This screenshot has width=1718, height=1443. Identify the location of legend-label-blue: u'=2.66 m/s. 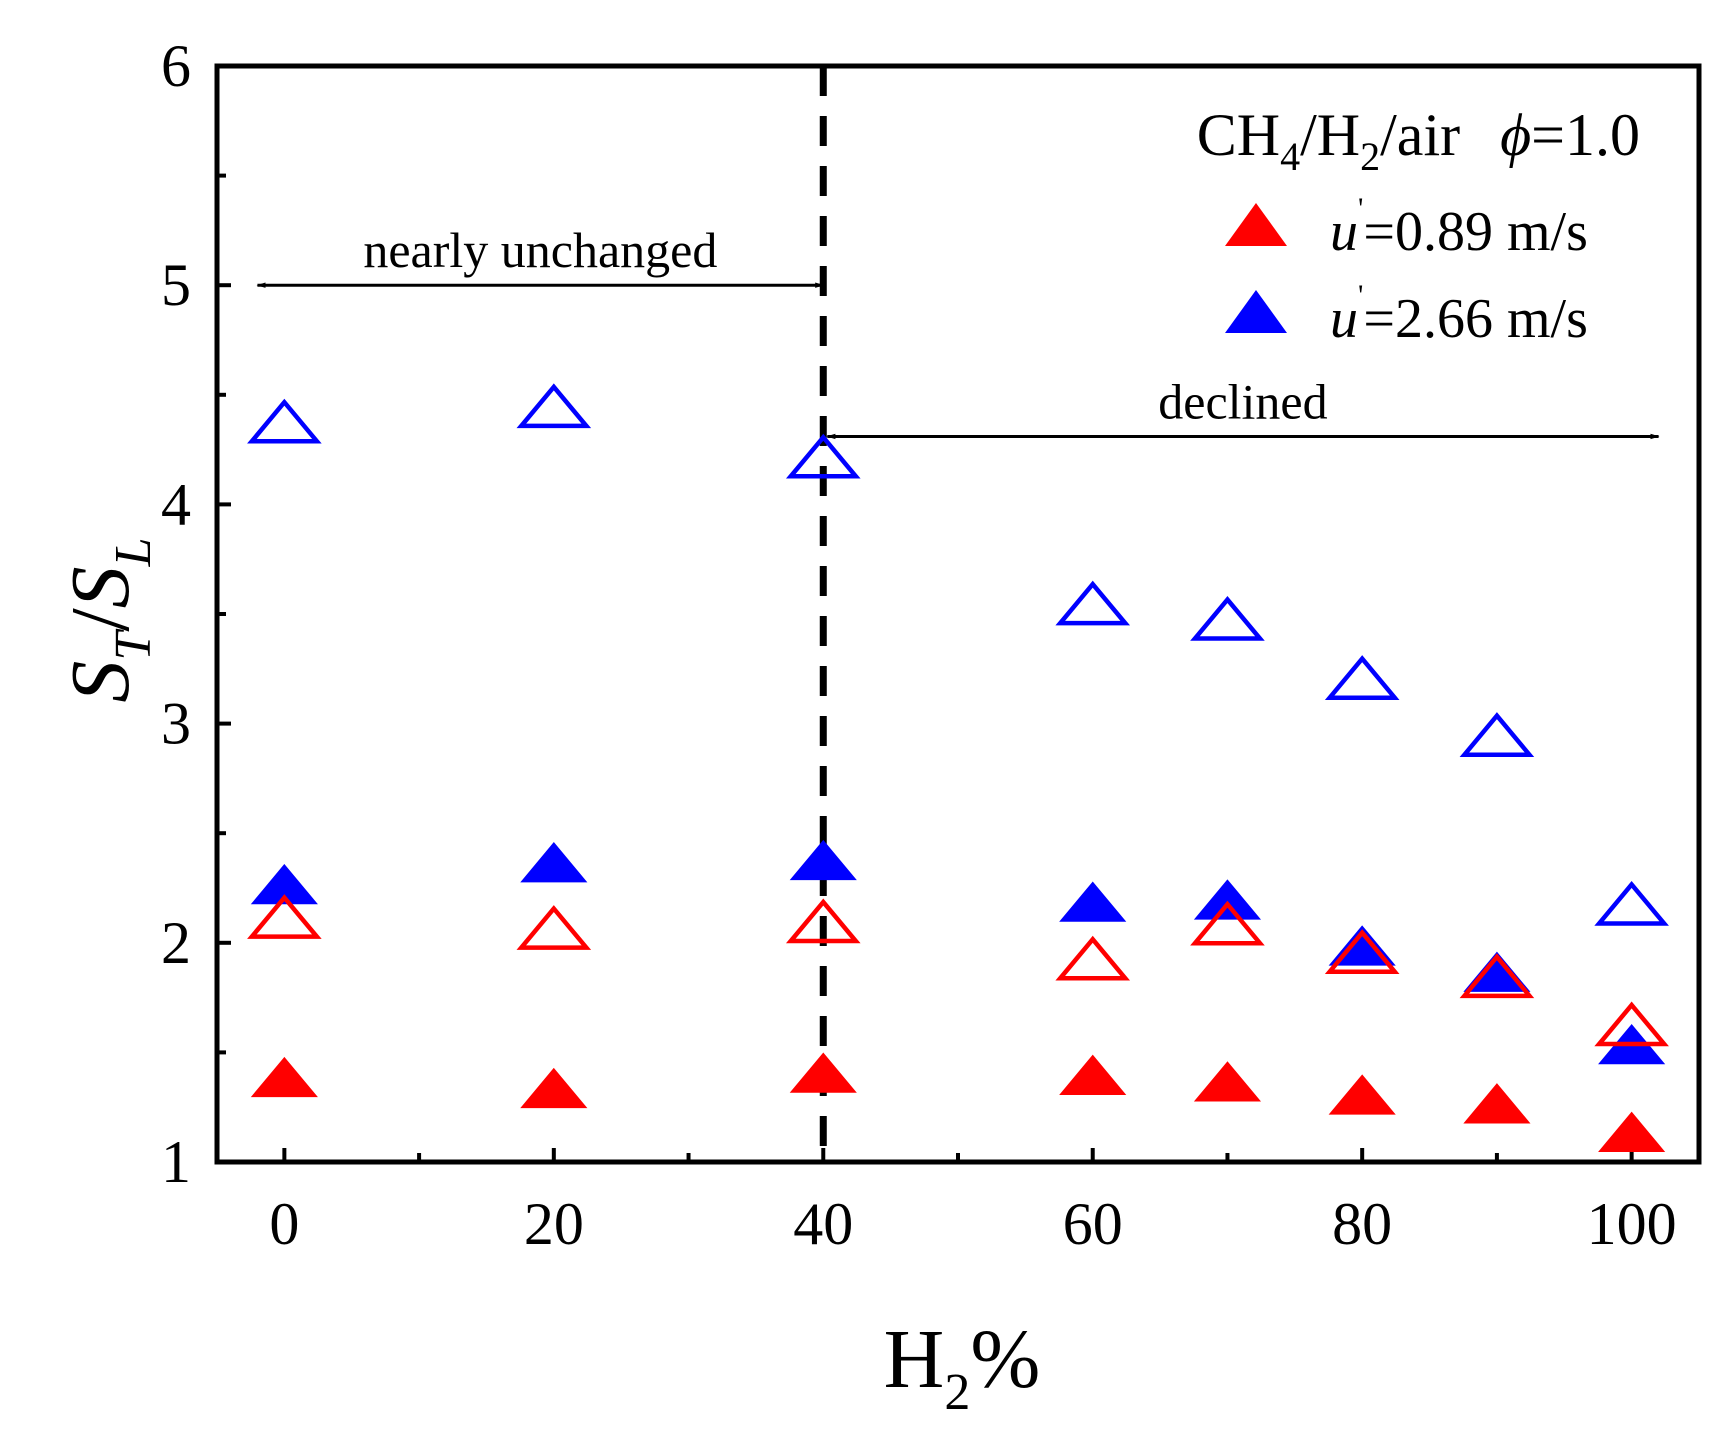
(1459, 314).